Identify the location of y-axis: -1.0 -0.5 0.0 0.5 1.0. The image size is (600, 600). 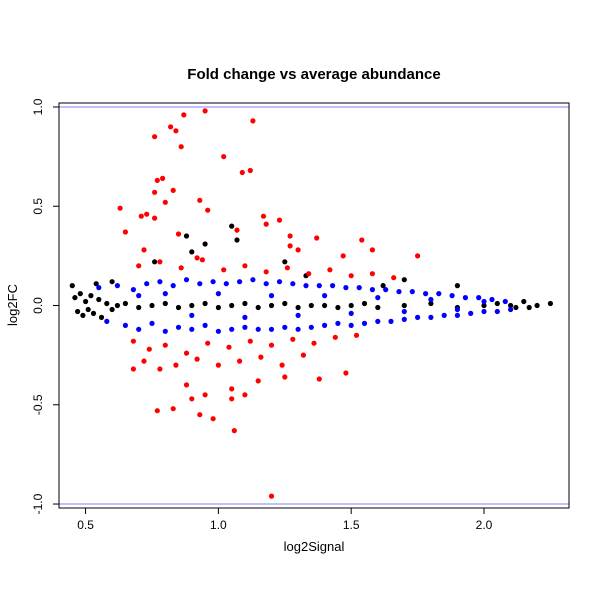
(45, 306).